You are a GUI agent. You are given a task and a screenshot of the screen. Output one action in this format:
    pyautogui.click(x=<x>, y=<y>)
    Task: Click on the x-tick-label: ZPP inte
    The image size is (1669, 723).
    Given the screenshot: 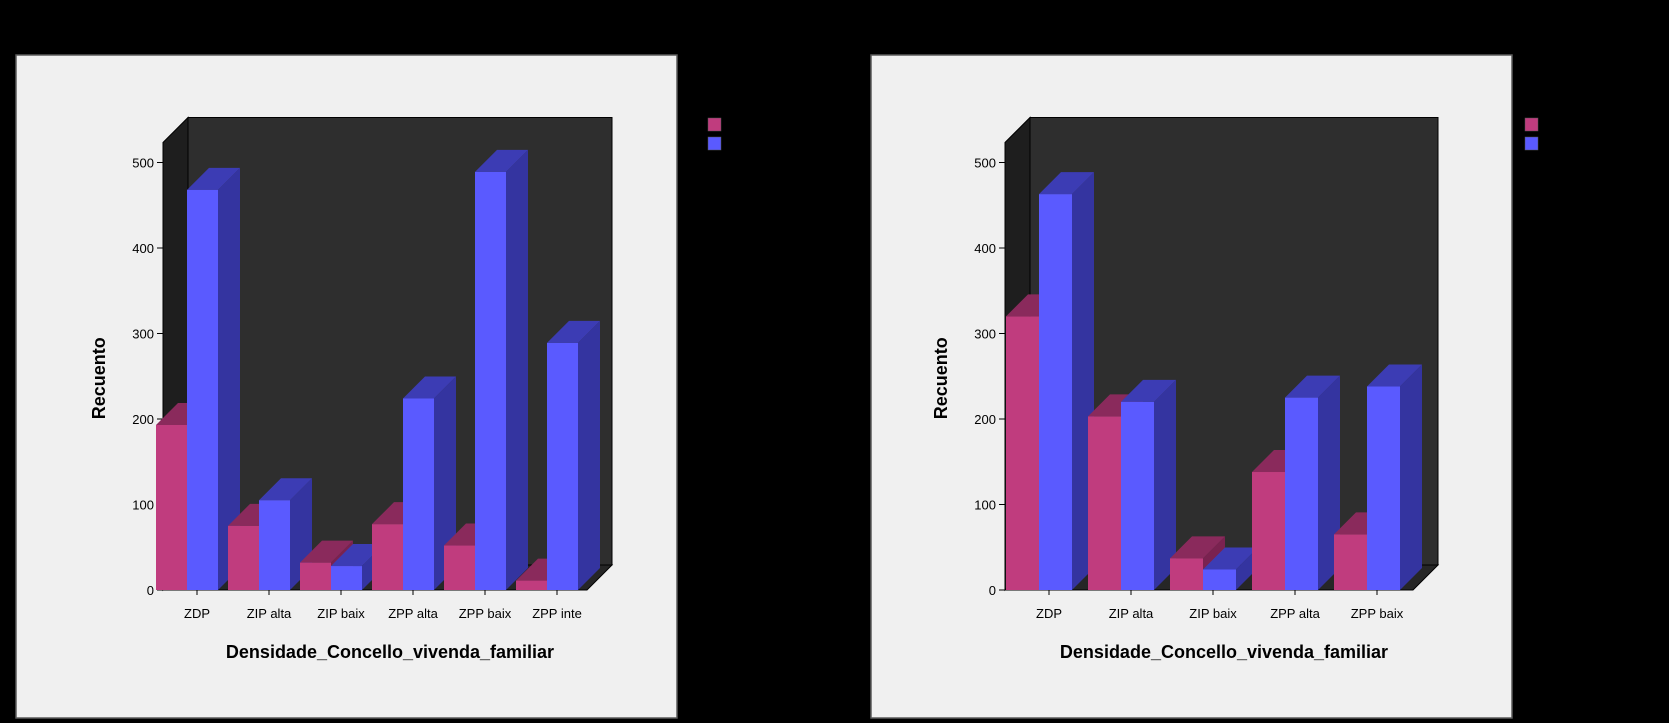 What is the action you would take?
    pyautogui.click(x=557, y=613)
    